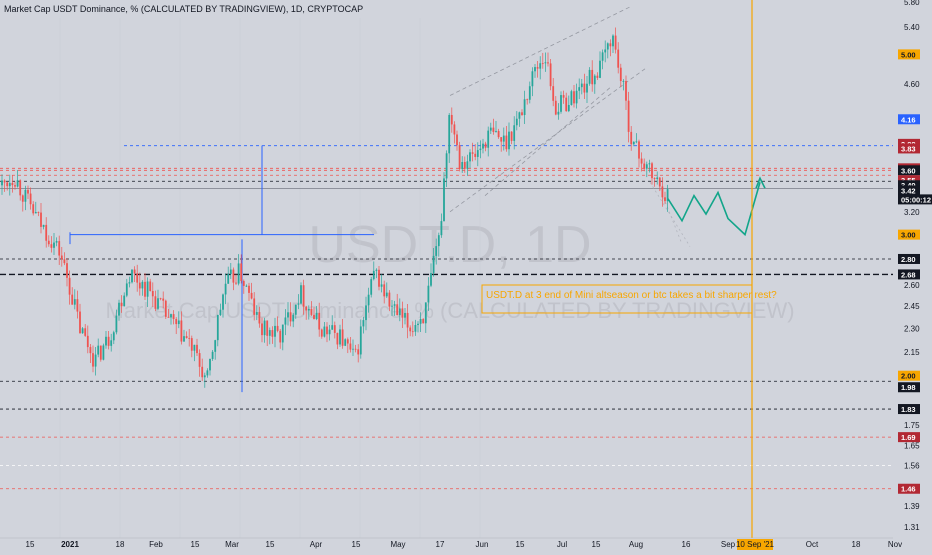 The width and height of the screenshot is (932, 555). What do you see at coordinates (670, 214) in the screenshot?
I see `fib-line` at bounding box center [670, 214].